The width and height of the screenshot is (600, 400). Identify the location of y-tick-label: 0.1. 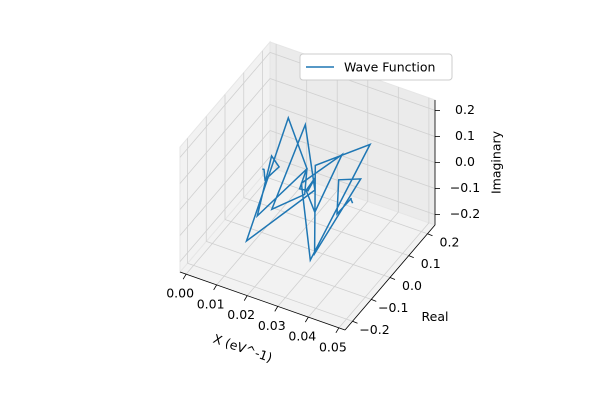
(431, 263).